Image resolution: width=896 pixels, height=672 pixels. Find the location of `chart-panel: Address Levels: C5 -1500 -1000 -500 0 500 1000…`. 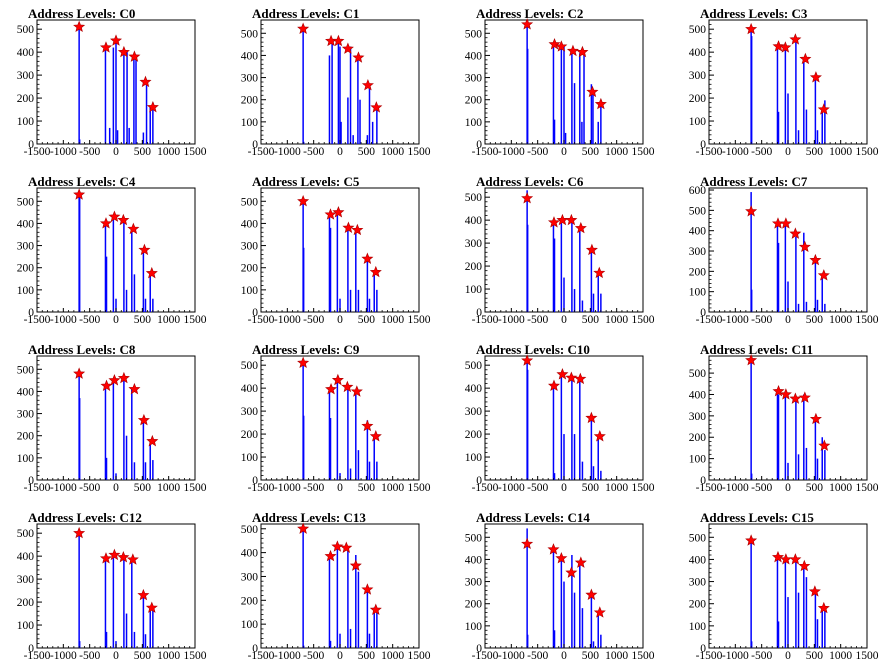

chart-panel: Address Levels: C5 -1500 -1000 -500 0 500 1000… is located at coordinates (336, 252).